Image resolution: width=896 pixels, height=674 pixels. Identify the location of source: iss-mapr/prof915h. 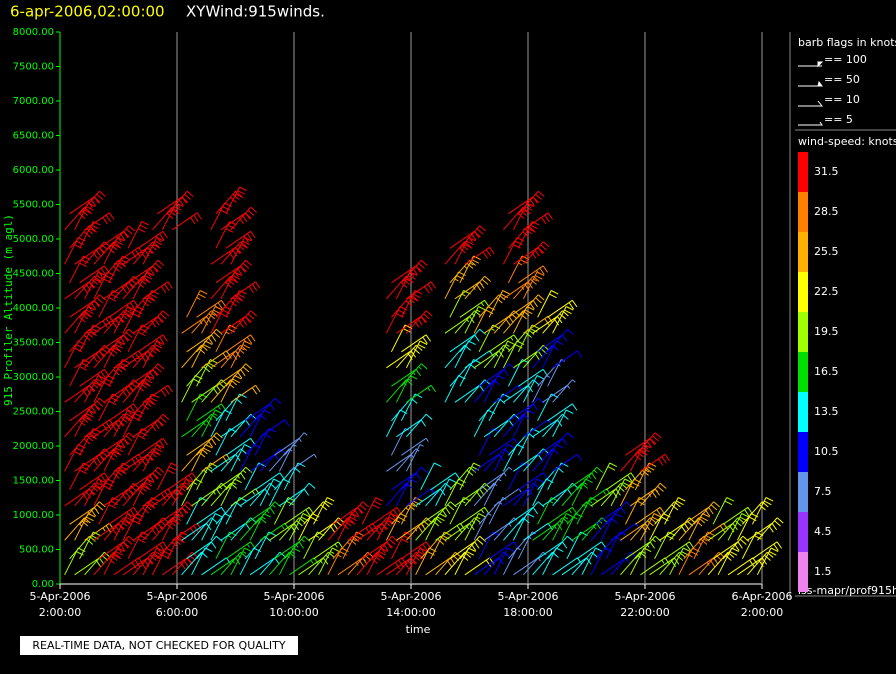
(847, 590).